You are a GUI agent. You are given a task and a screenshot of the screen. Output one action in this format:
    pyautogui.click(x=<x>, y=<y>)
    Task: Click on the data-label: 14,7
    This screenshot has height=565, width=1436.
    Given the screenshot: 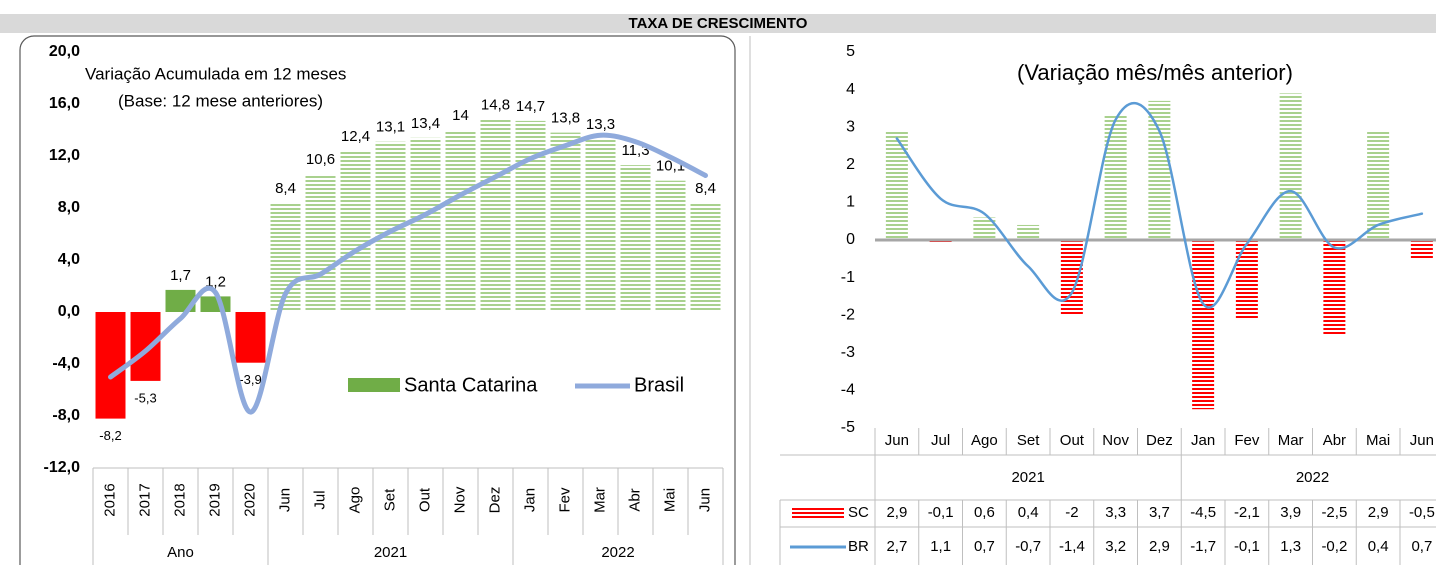 What is the action you would take?
    pyautogui.click(x=530, y=106)
    